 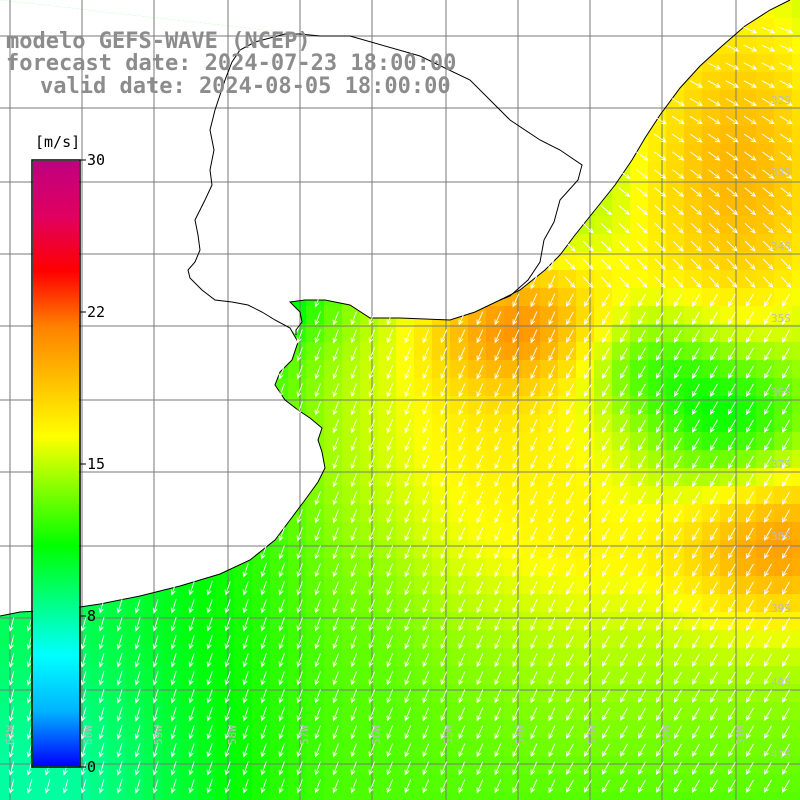 What do you see at coordinates (740, 735) in the screenshot?
I see `lon-label-51W: 51W` at bounding box center [740, 735].